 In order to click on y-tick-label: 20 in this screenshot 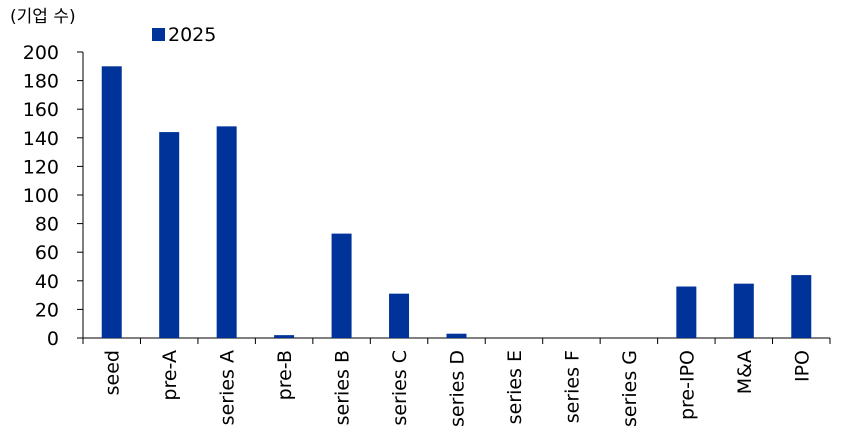, I will do `click(47, 310)`.